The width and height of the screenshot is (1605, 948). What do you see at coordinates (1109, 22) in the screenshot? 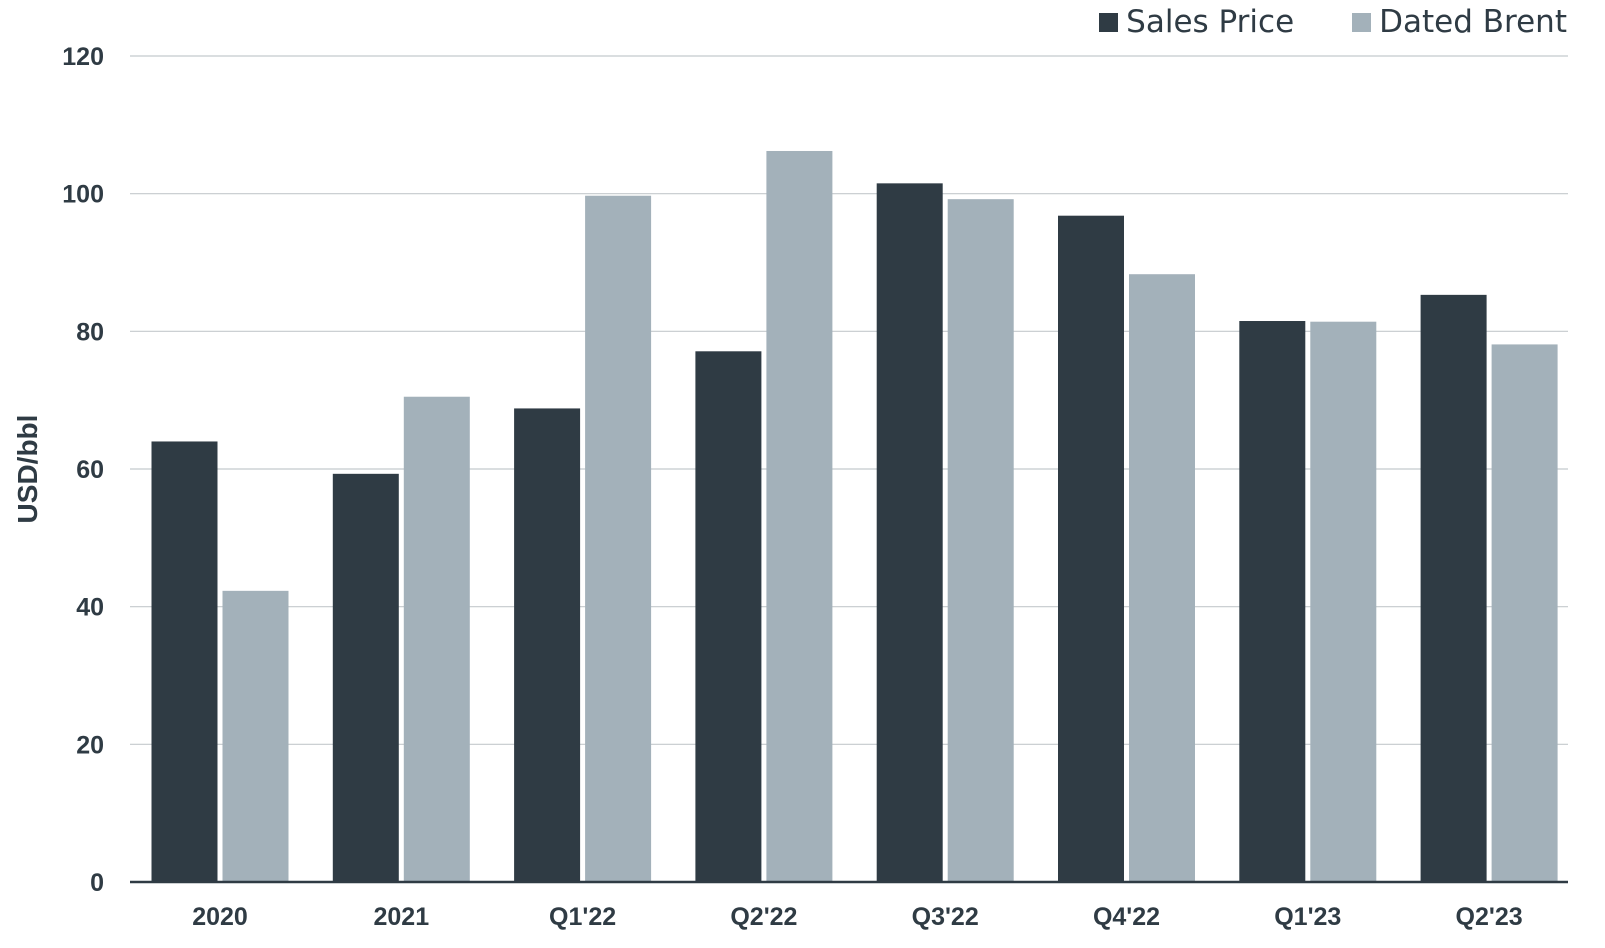
I see `legend-swatch-sales-price` at bounding box center [1109, 22].